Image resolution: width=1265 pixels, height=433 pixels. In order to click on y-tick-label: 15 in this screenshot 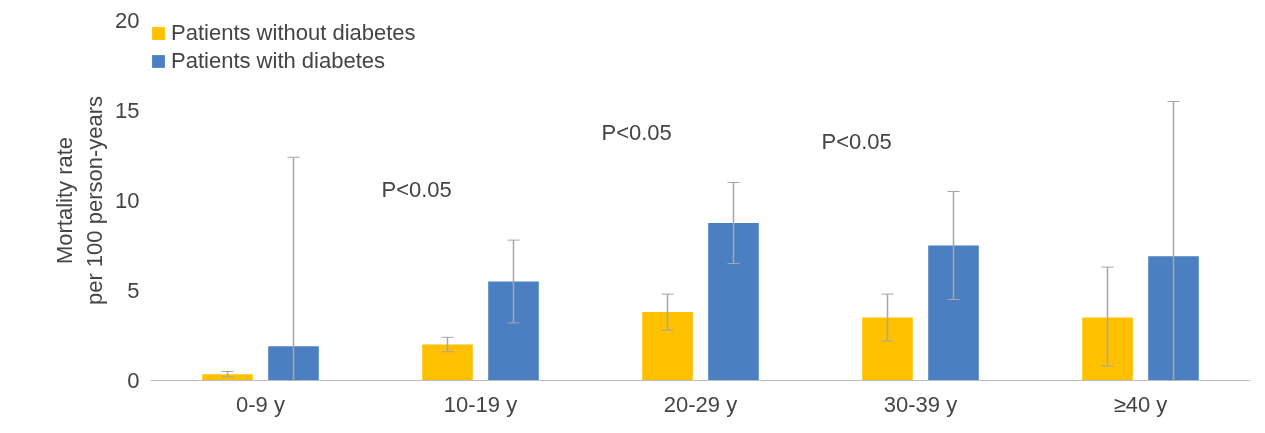, I will do `click(127, 110)`.